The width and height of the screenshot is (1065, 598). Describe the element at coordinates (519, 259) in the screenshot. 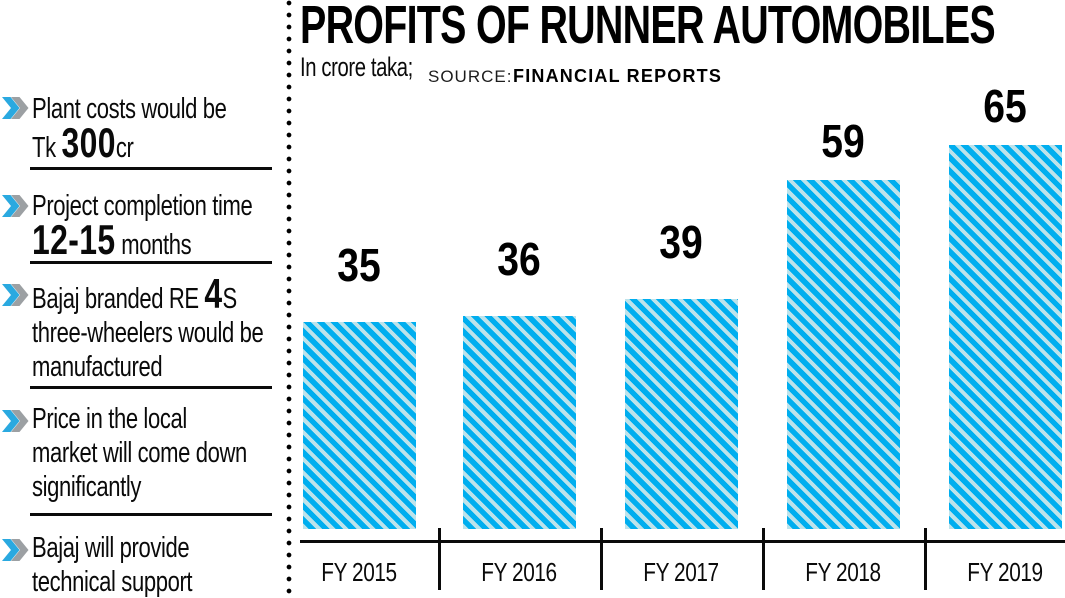

I see `bar-value-fy-2016: 36` at that location.